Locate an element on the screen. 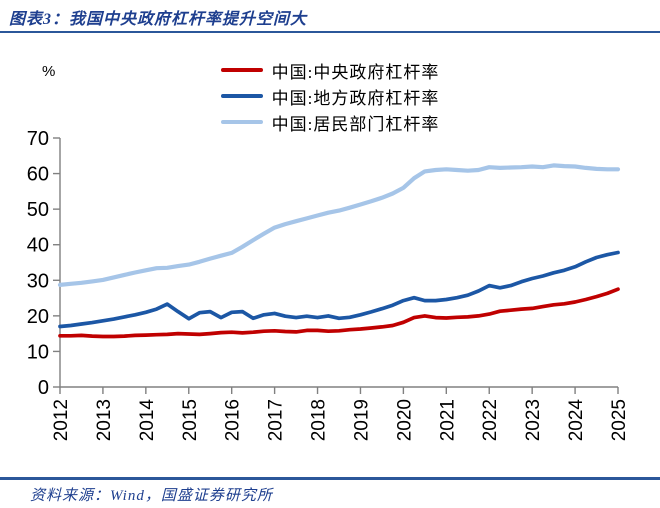 This screenshot has height=508, width=660. x-tick-label: 2022 is located at coordinates (490, 420).